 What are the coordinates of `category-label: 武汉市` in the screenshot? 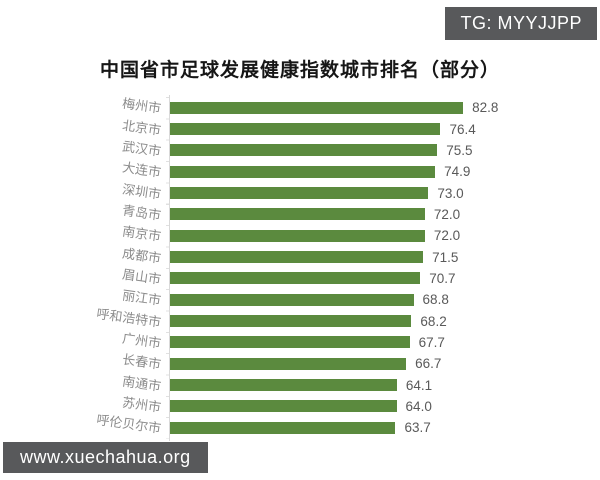 It's located at (85, 149).